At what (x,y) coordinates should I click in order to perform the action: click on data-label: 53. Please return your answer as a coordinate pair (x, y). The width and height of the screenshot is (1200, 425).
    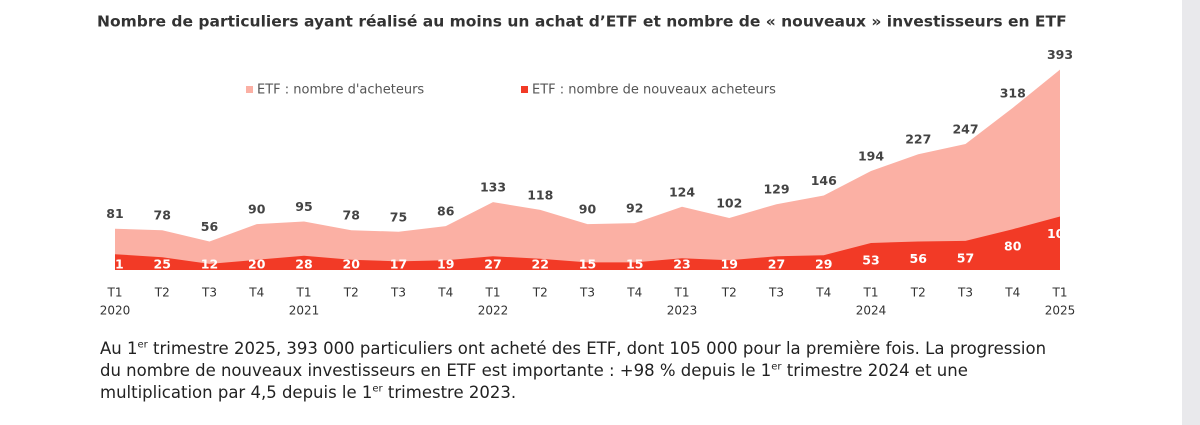
    Looking at the image, I should click on (870, 259).